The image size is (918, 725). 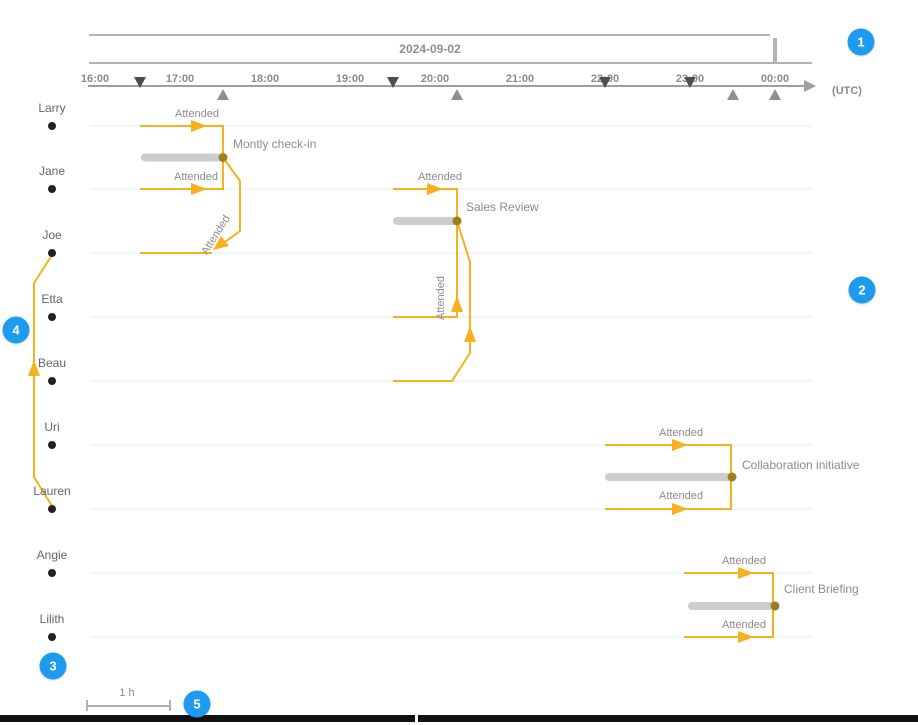 I want to click on attendance-arrow-lauren-icon, so click(x=680, y=509).